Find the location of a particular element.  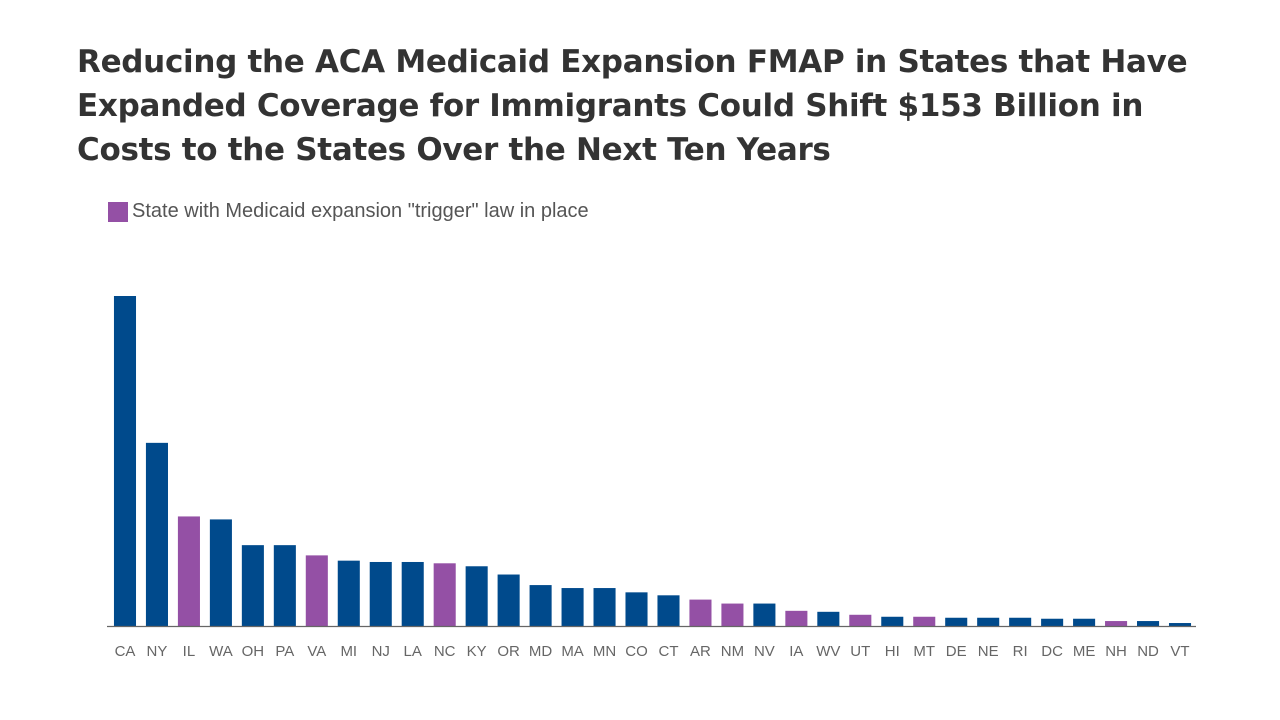

bar-pa is located at coordinates (284, 585).